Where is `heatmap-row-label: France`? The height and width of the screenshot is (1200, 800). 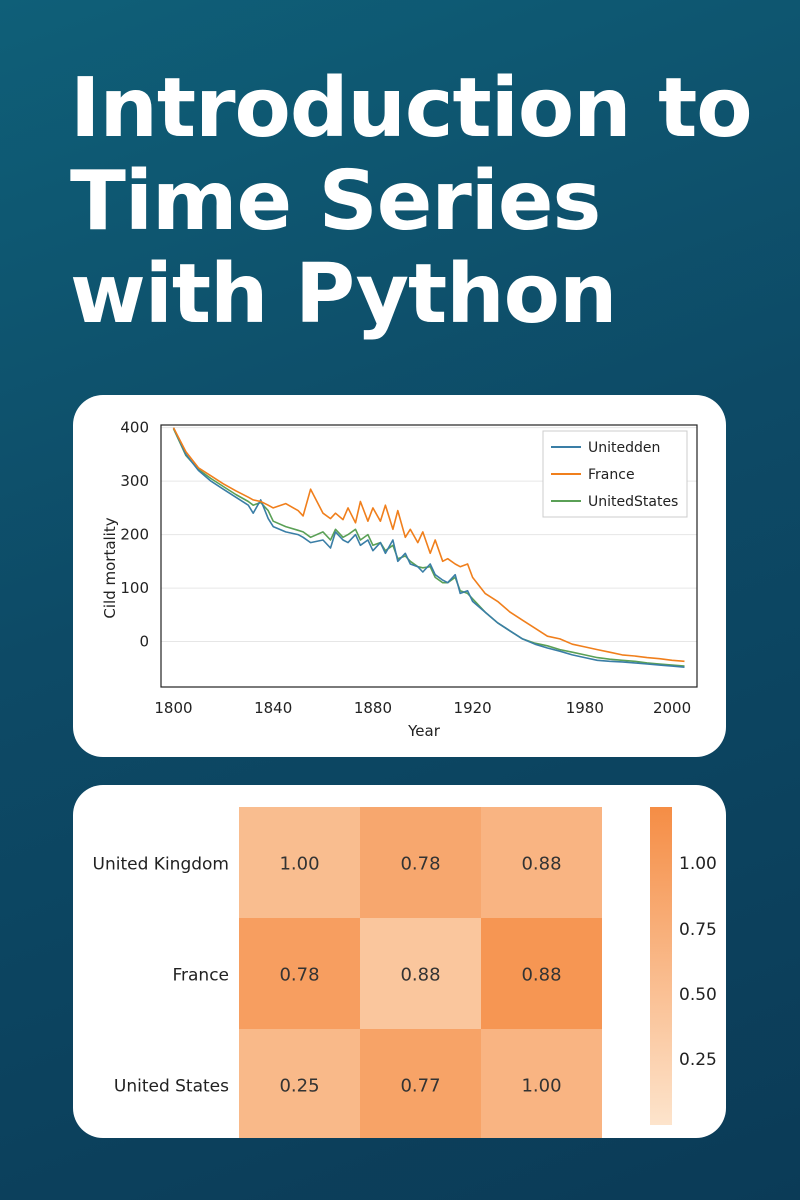
heatmap-row-label: France is located at coordinates (200, 976).